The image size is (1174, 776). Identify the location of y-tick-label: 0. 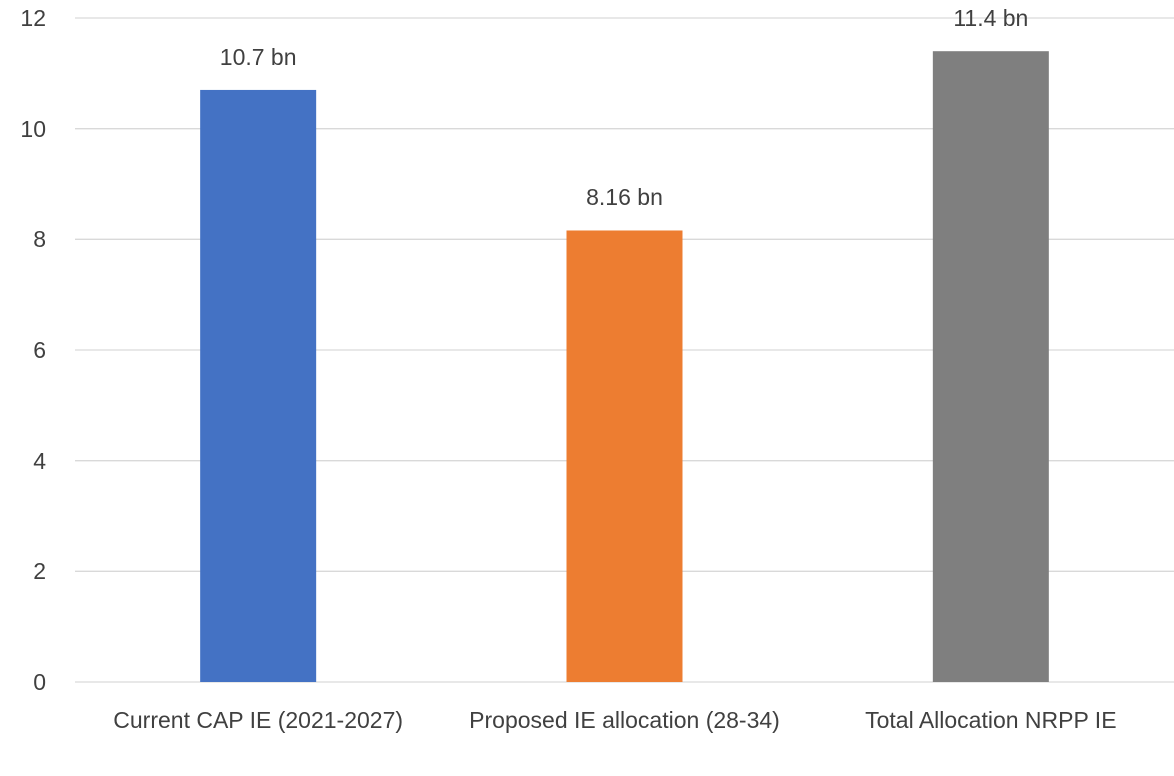
(39, 682).